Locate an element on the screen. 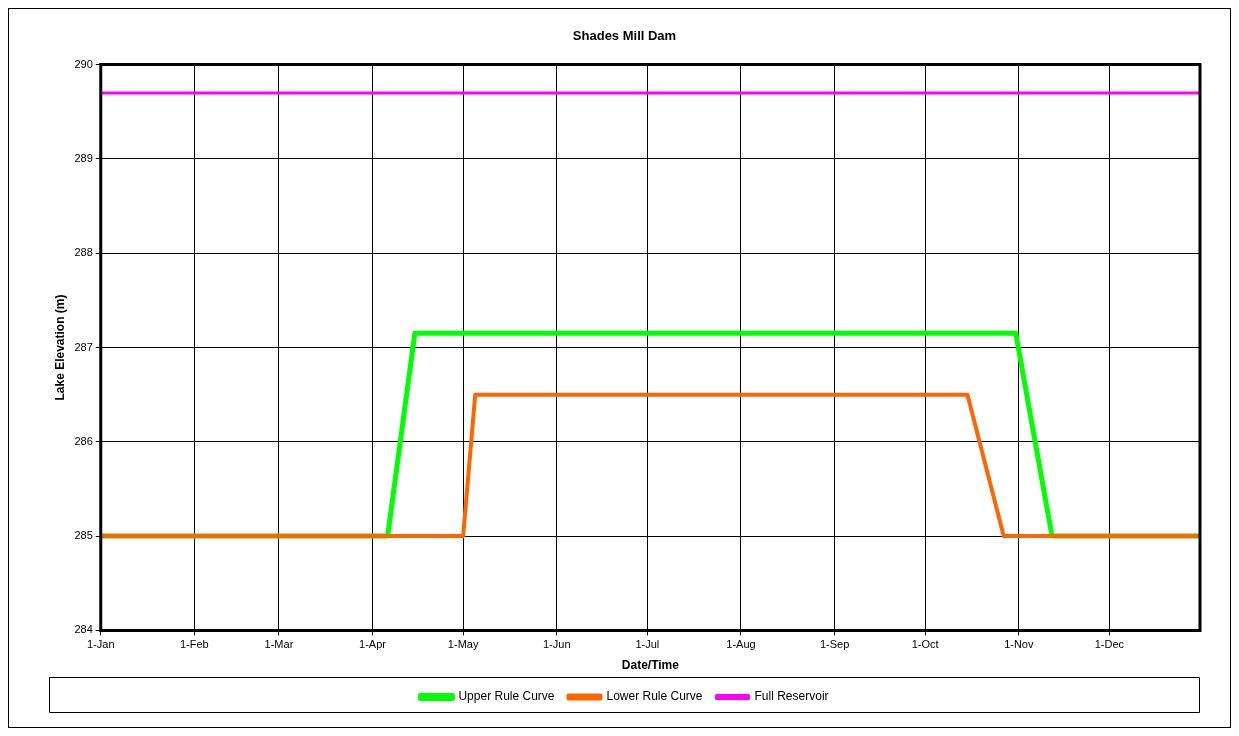  y-tick-label: 284 is located at coordinates (83, 629).